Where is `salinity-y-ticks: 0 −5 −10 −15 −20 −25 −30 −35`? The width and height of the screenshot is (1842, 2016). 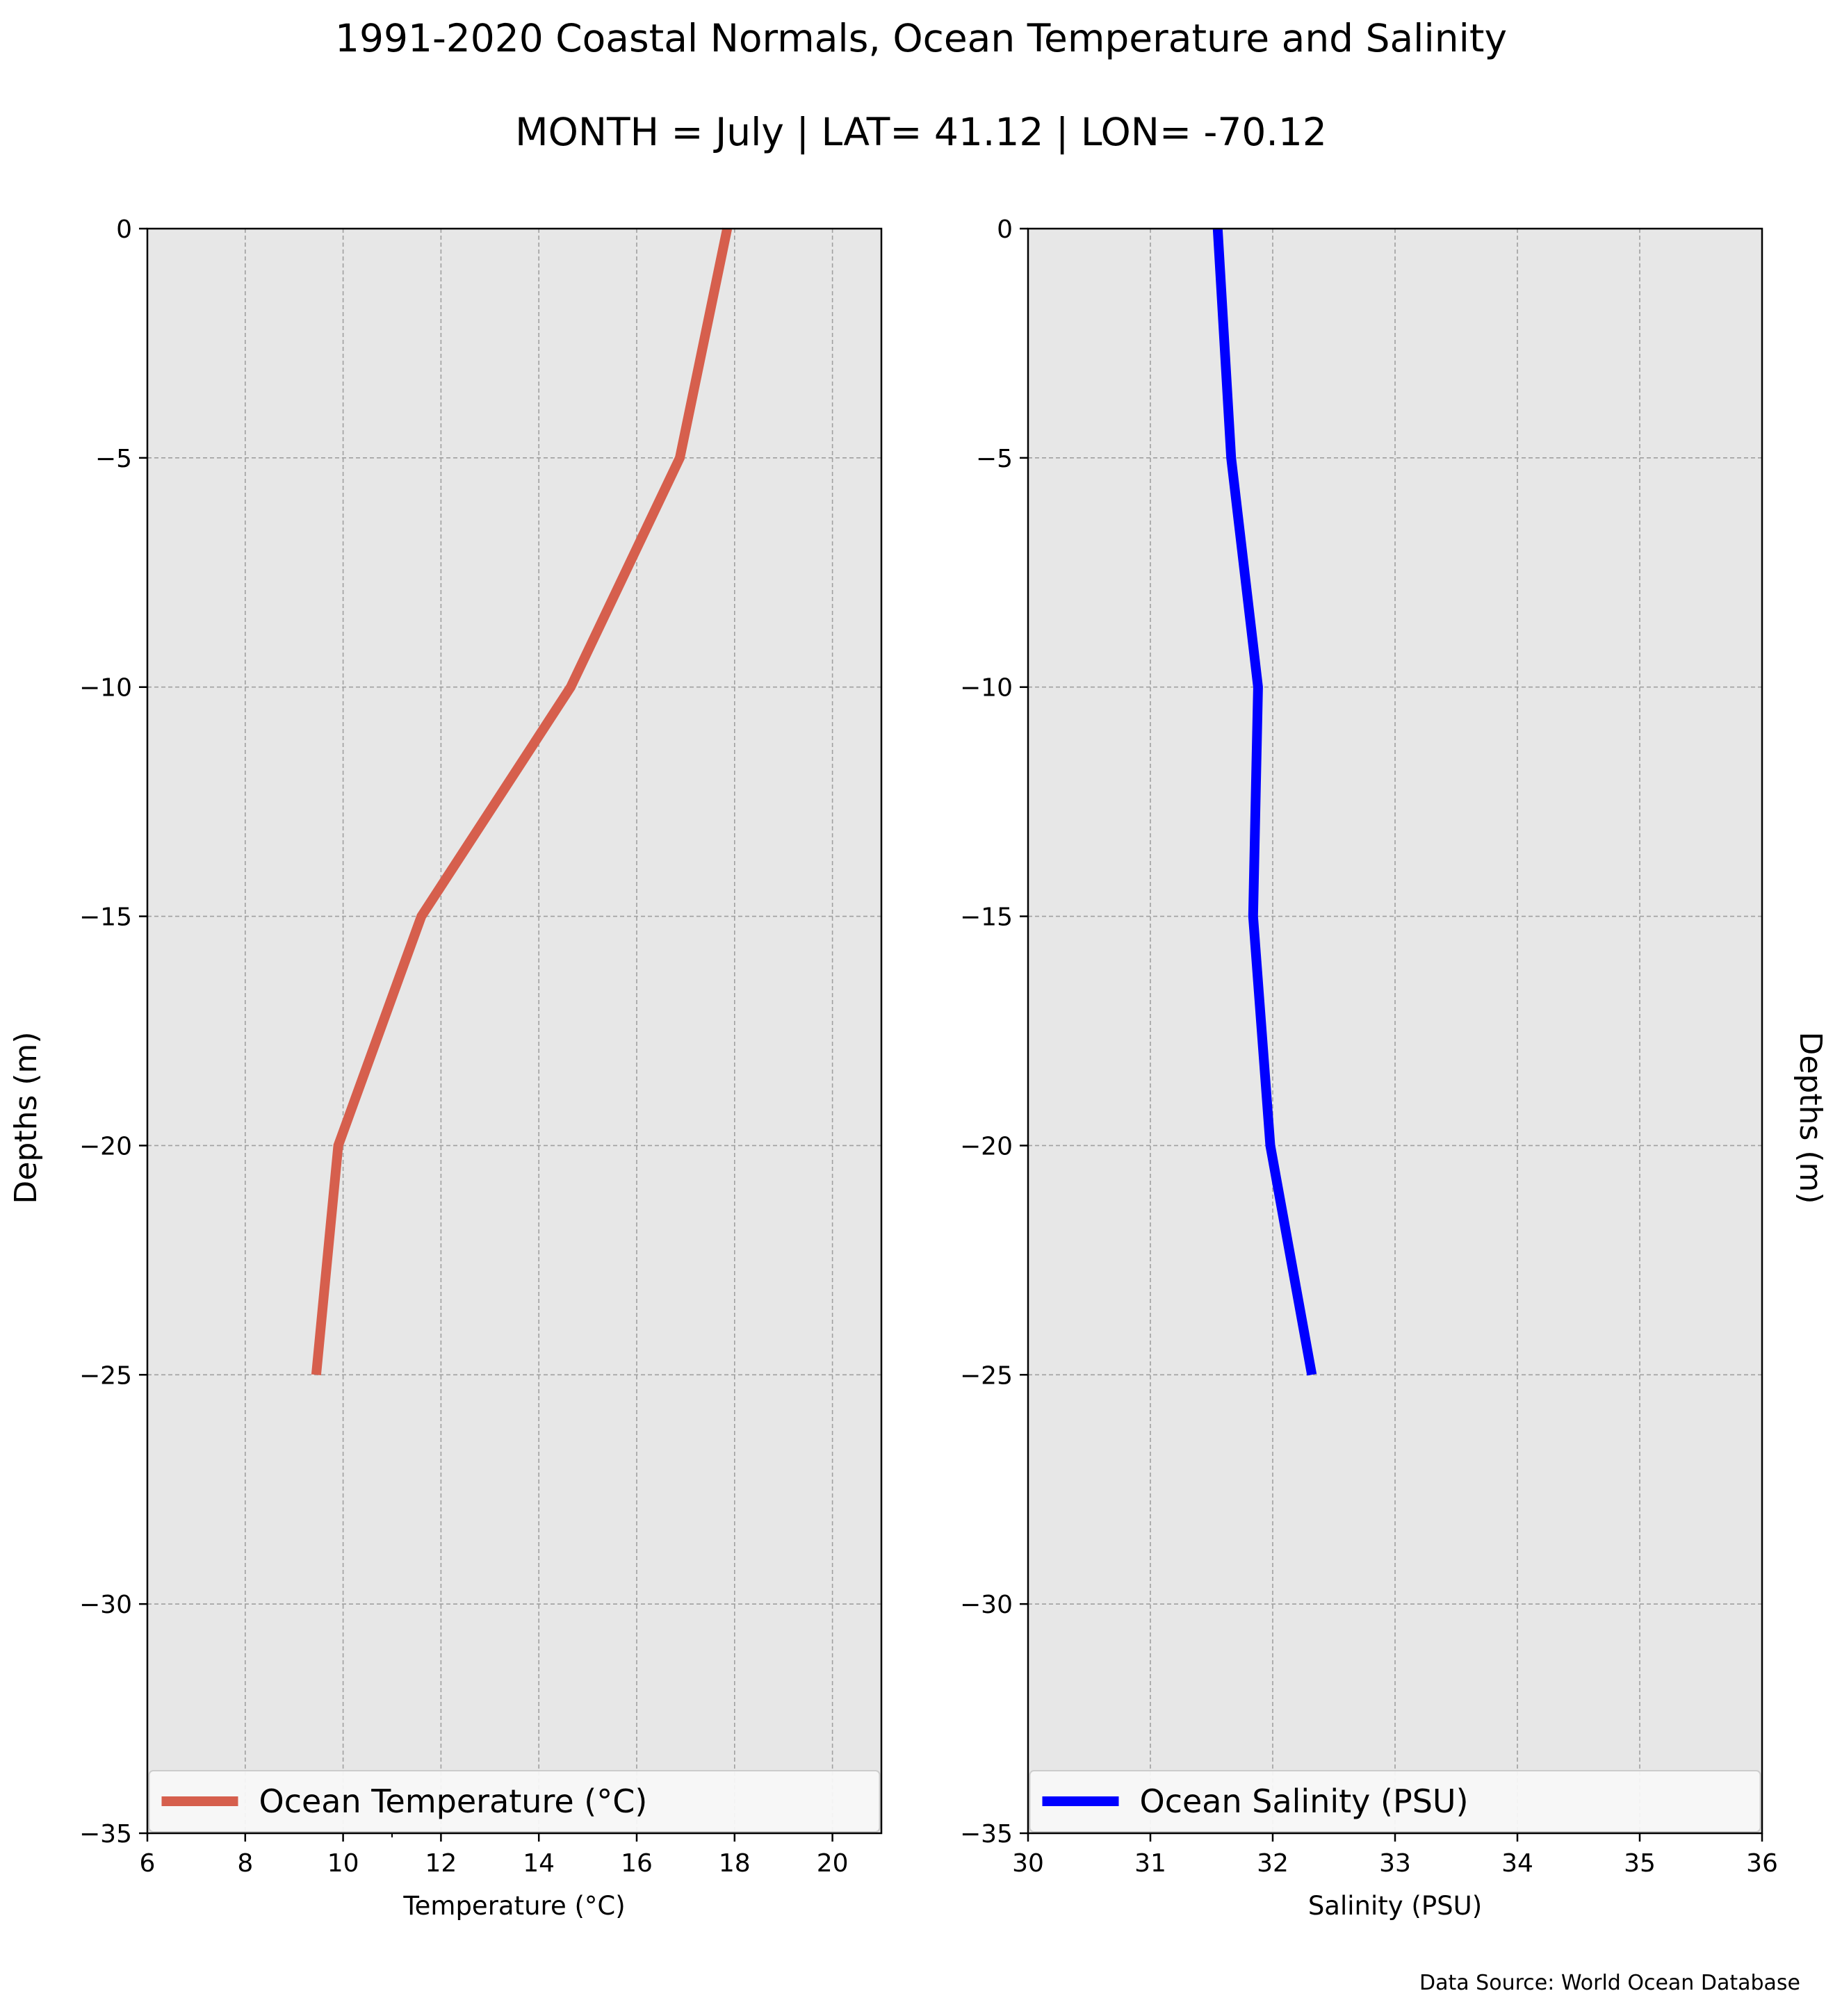 salinity-y-ticks: 0 −5 −10 −15 −20 −25 −30 −35 is located at coordinates (994, 1032).